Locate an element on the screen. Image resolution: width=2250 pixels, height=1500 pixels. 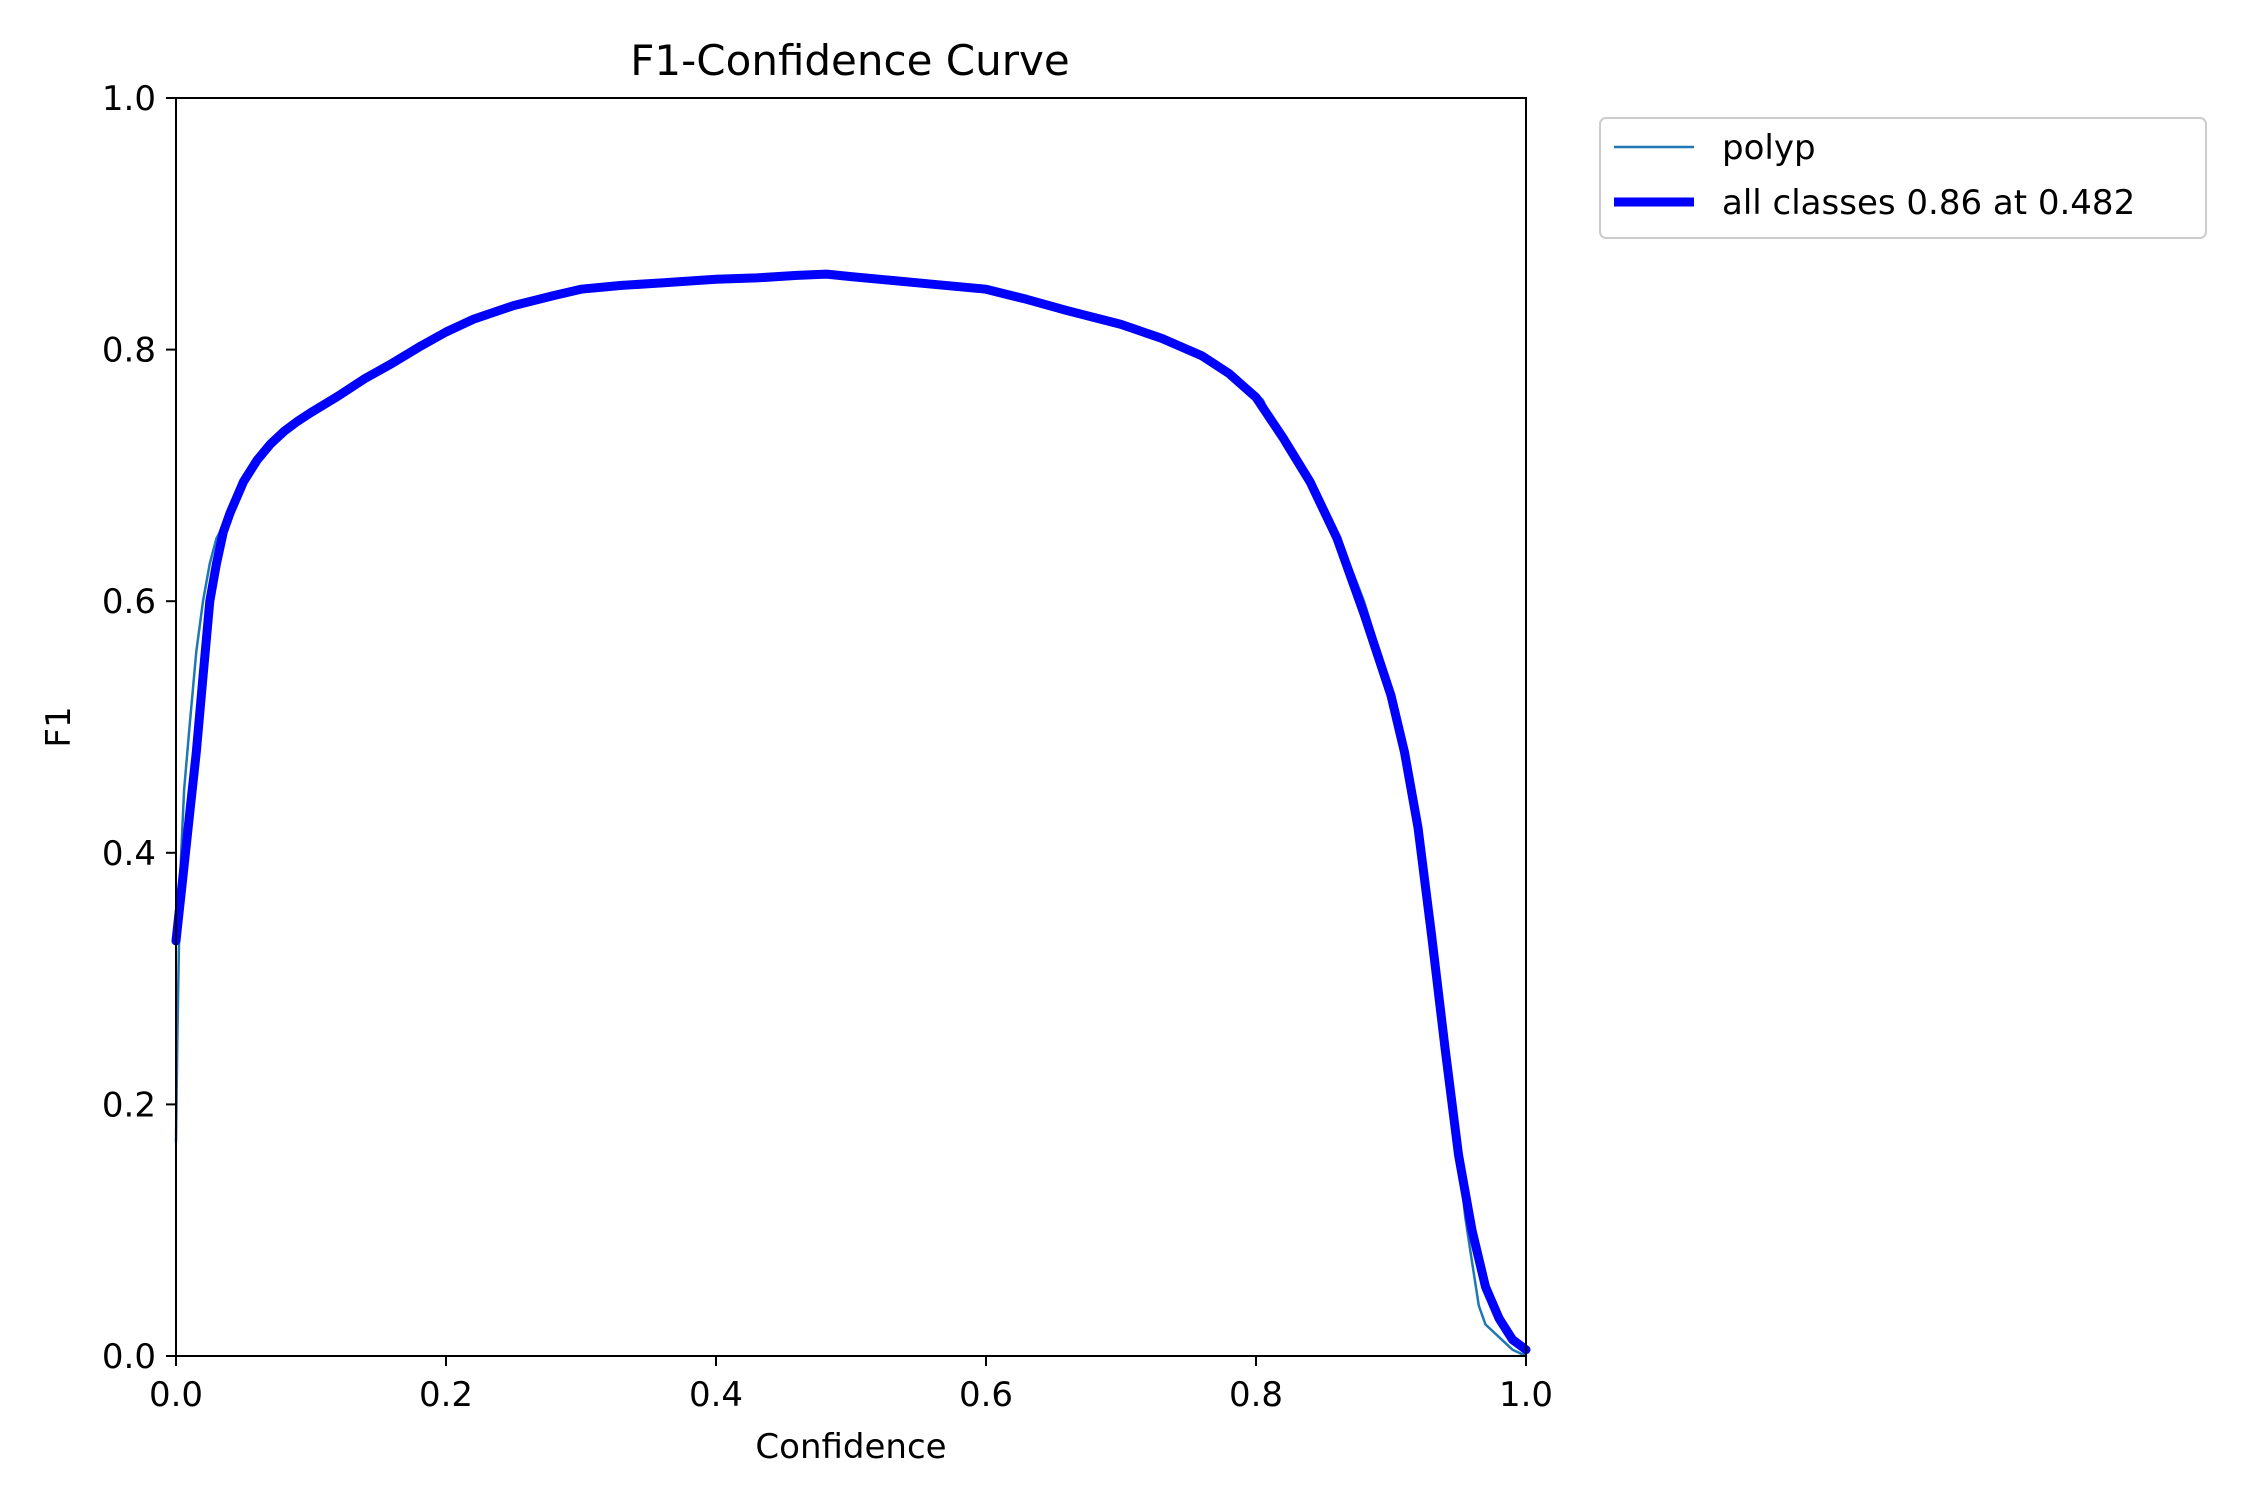
x-axis-label: Confidence is located at coordinates (850, 1447).